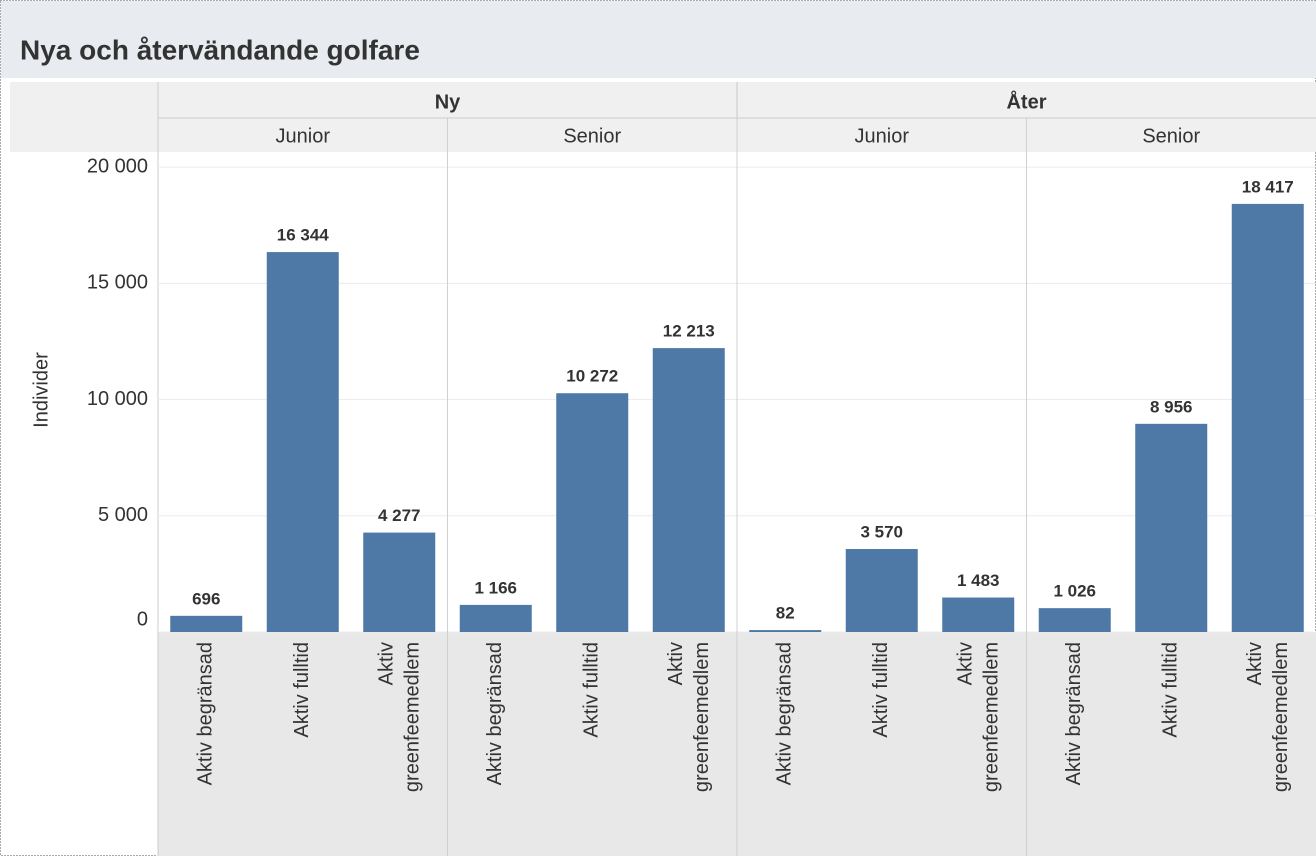 Image resolution: width=1316 pixels, height=856 pixels. What do you see at coordinates (689, 331) in the screenshot?
I see `value-label: 12 213` at bounding box center [689, 331].